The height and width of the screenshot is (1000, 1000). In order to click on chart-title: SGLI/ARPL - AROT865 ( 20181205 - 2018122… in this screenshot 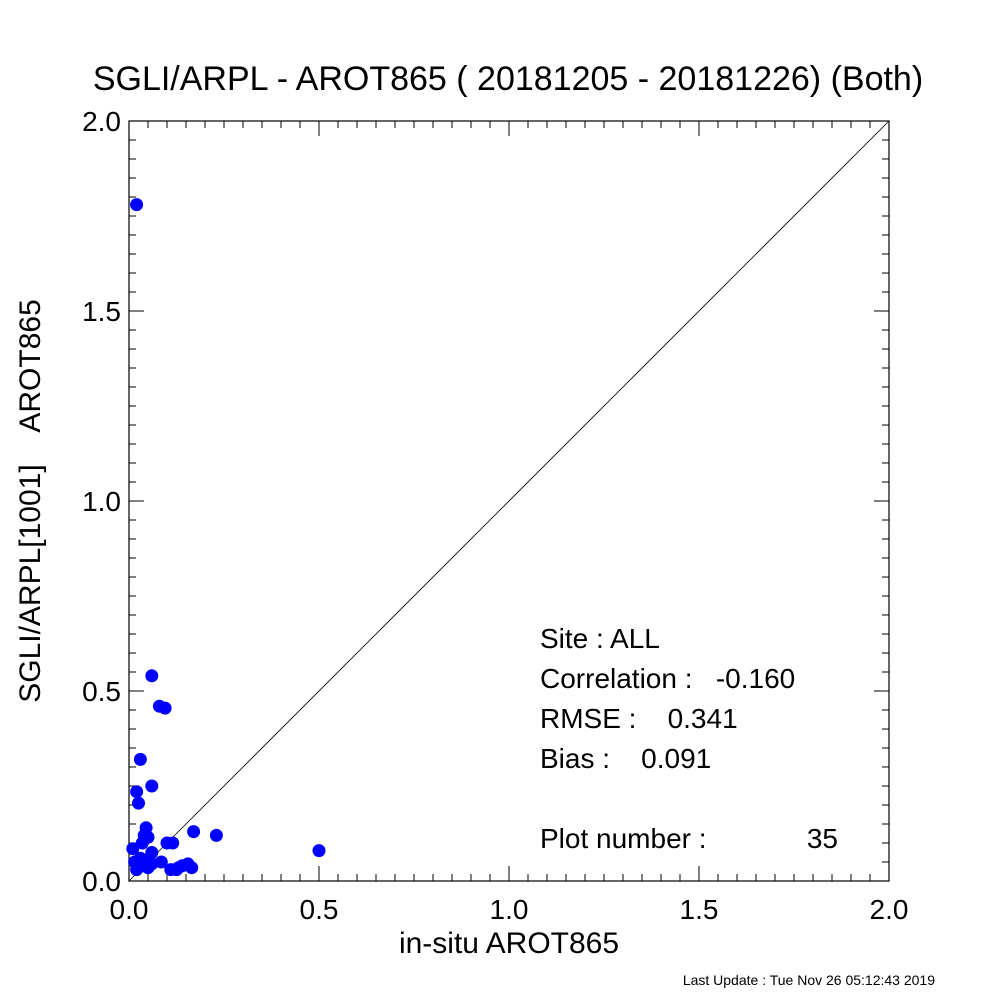, I will do `click(508, 79)`.